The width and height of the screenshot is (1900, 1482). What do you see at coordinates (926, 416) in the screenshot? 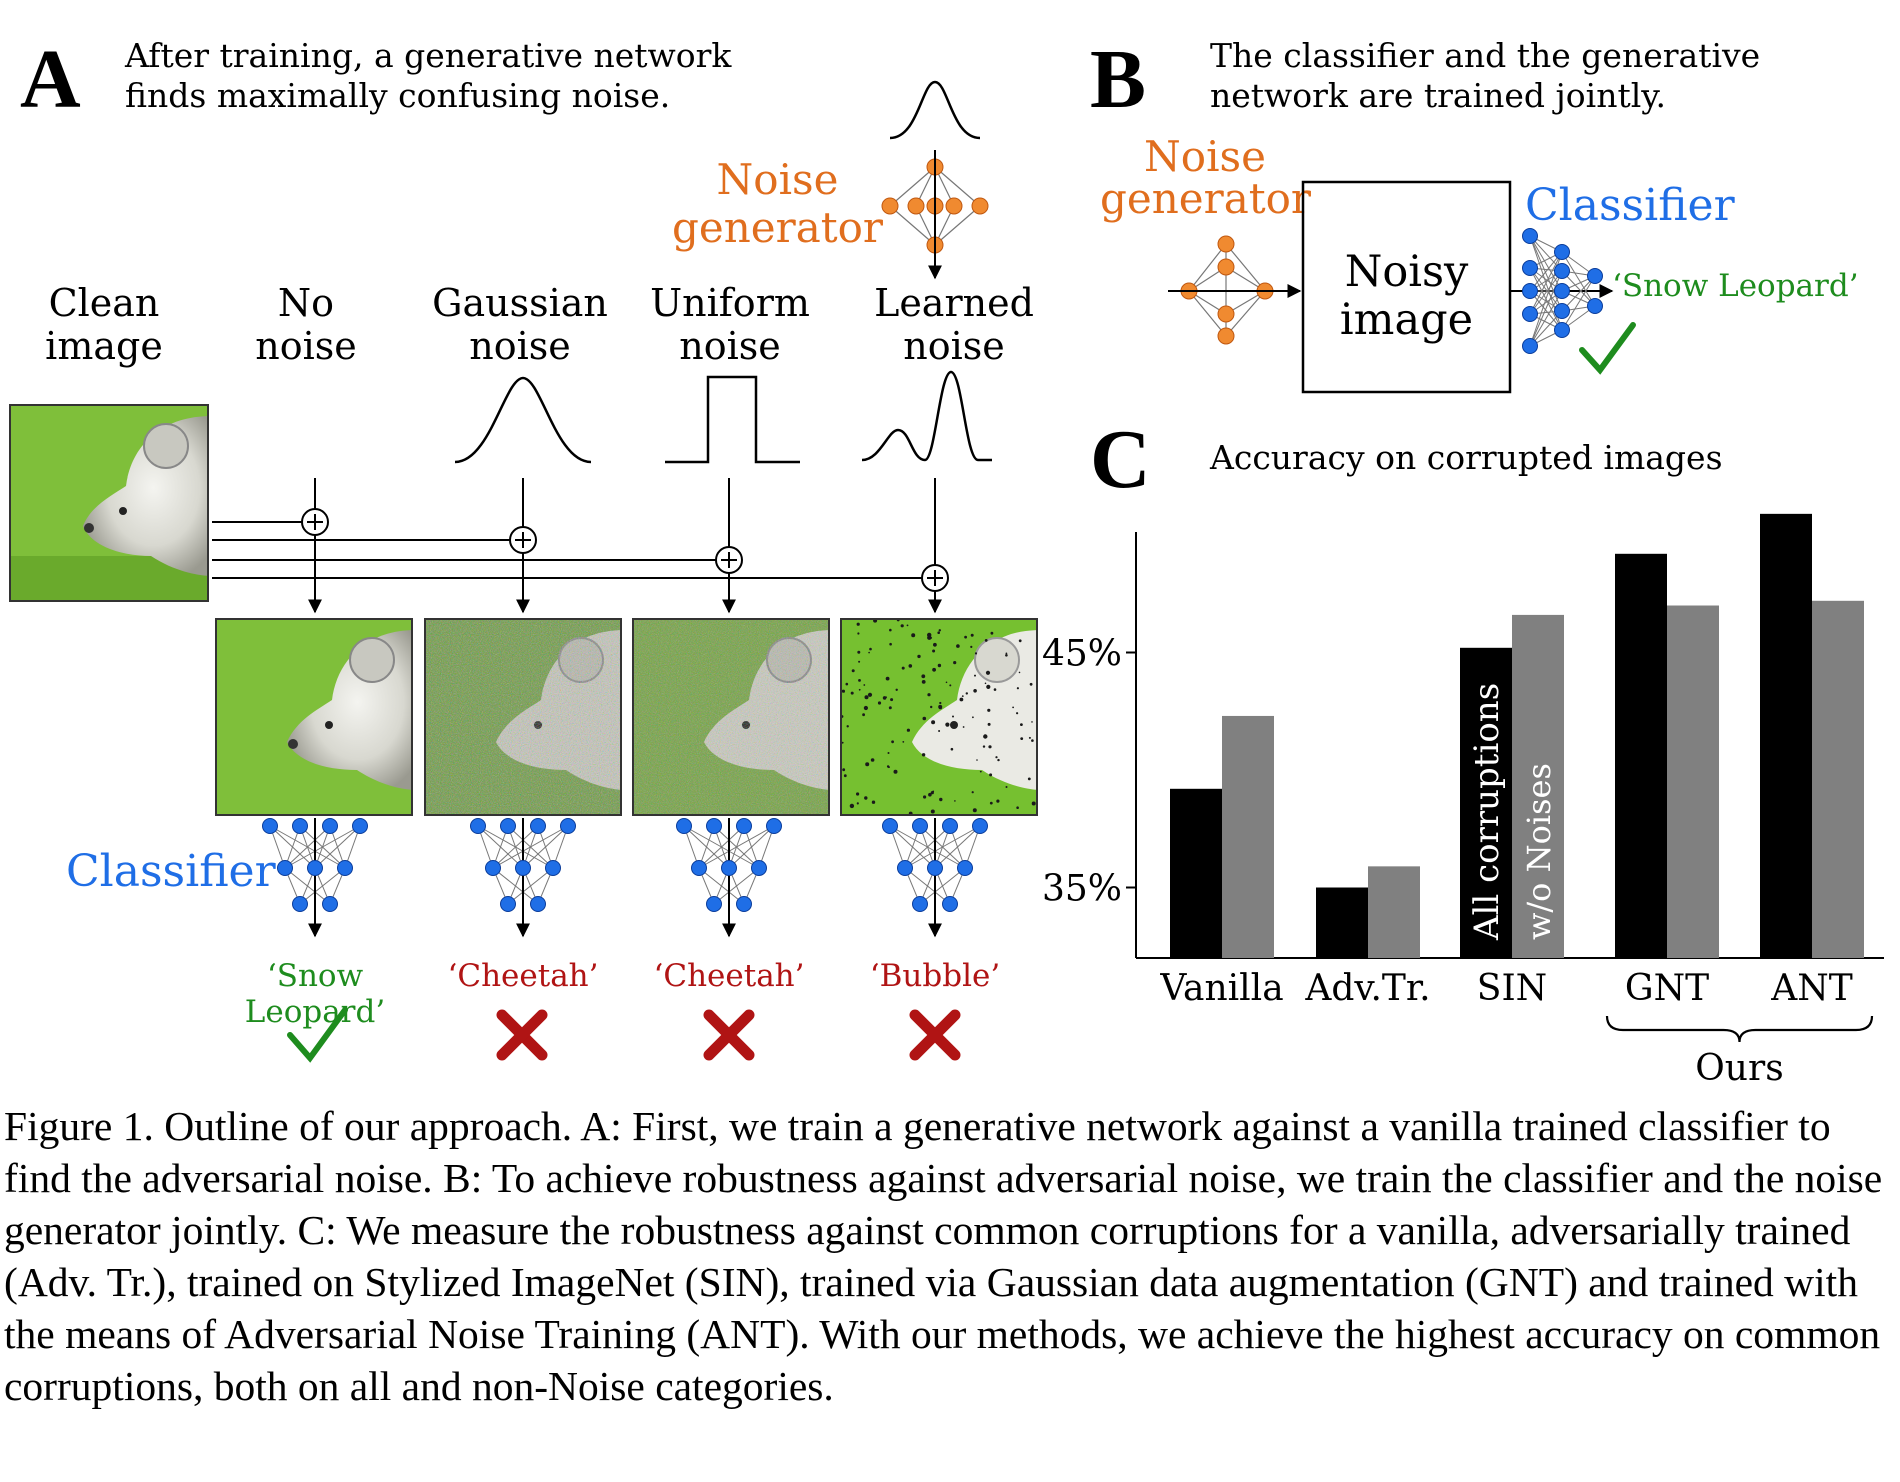
I see `learned-curve` at bounding box center [926, 416].